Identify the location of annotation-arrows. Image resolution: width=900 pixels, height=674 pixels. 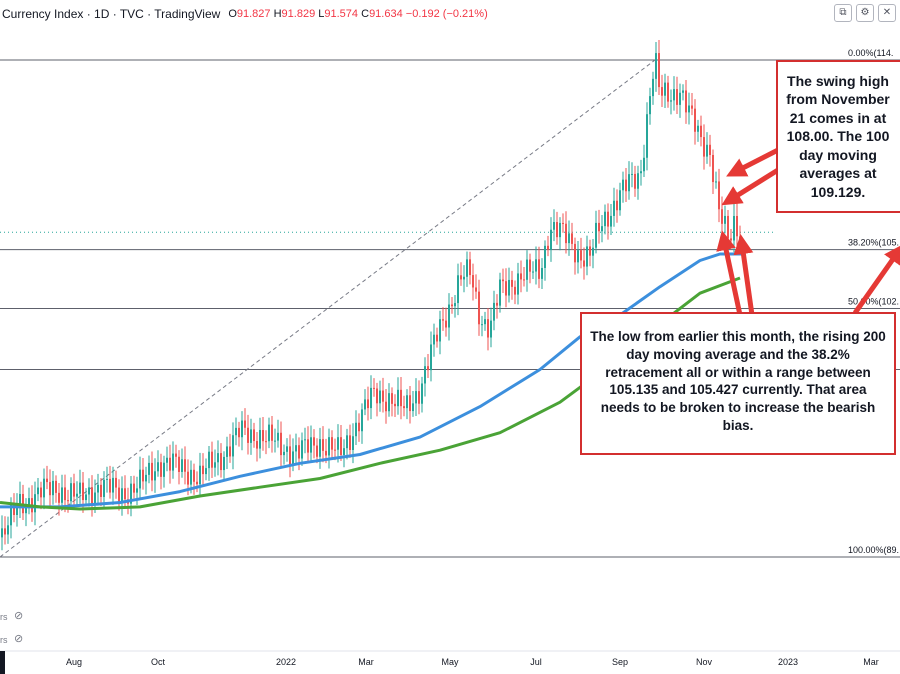
(808, 231).